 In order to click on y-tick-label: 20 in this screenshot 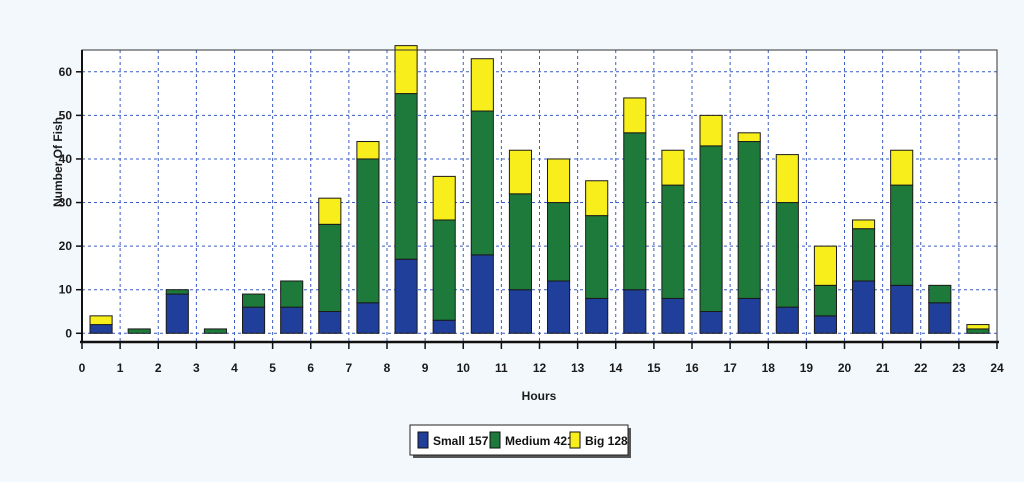, I will do `click(66, 246)`.